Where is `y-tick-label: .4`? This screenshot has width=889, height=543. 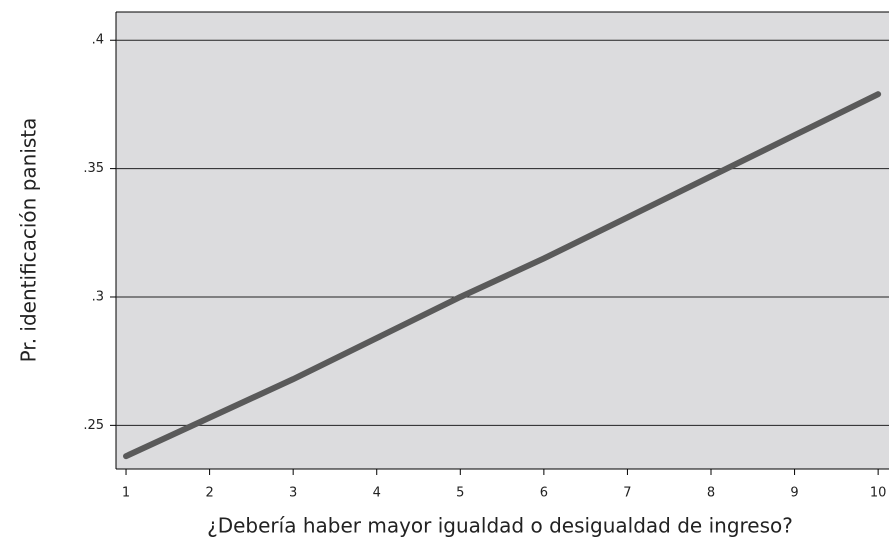
y-tick-label: .4 is located at coordinates (98, 40).